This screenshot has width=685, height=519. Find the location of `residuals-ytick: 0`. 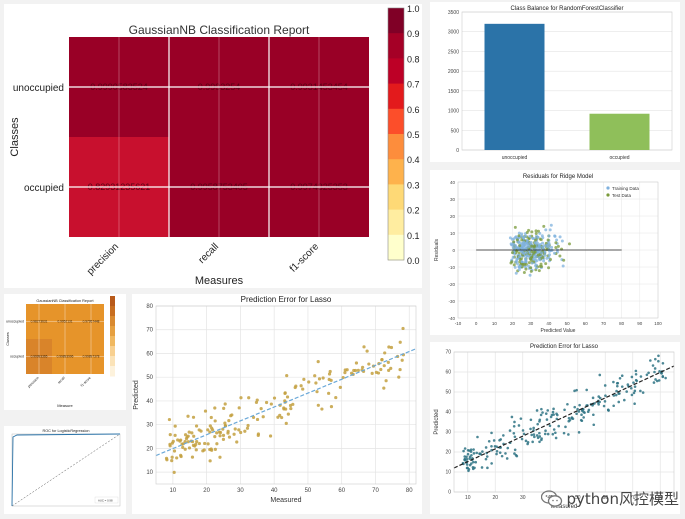

residuals-ytick: 0 is located at coordinates (453, 250).